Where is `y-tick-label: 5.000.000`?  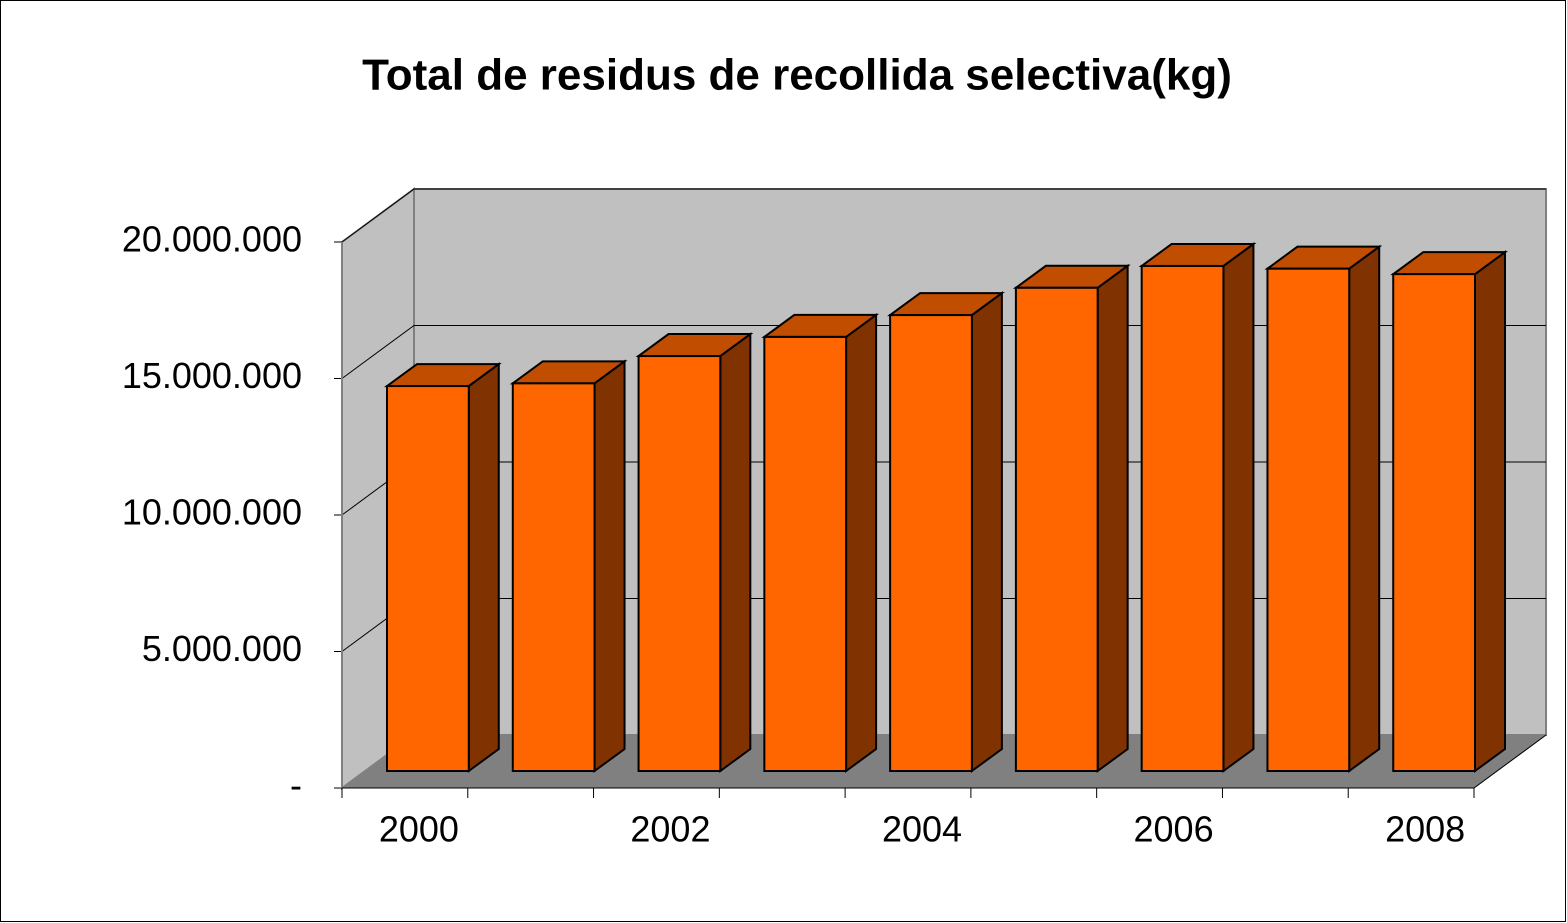
y-tick-label: 5.000.000 is located at coordinates (222, 648).